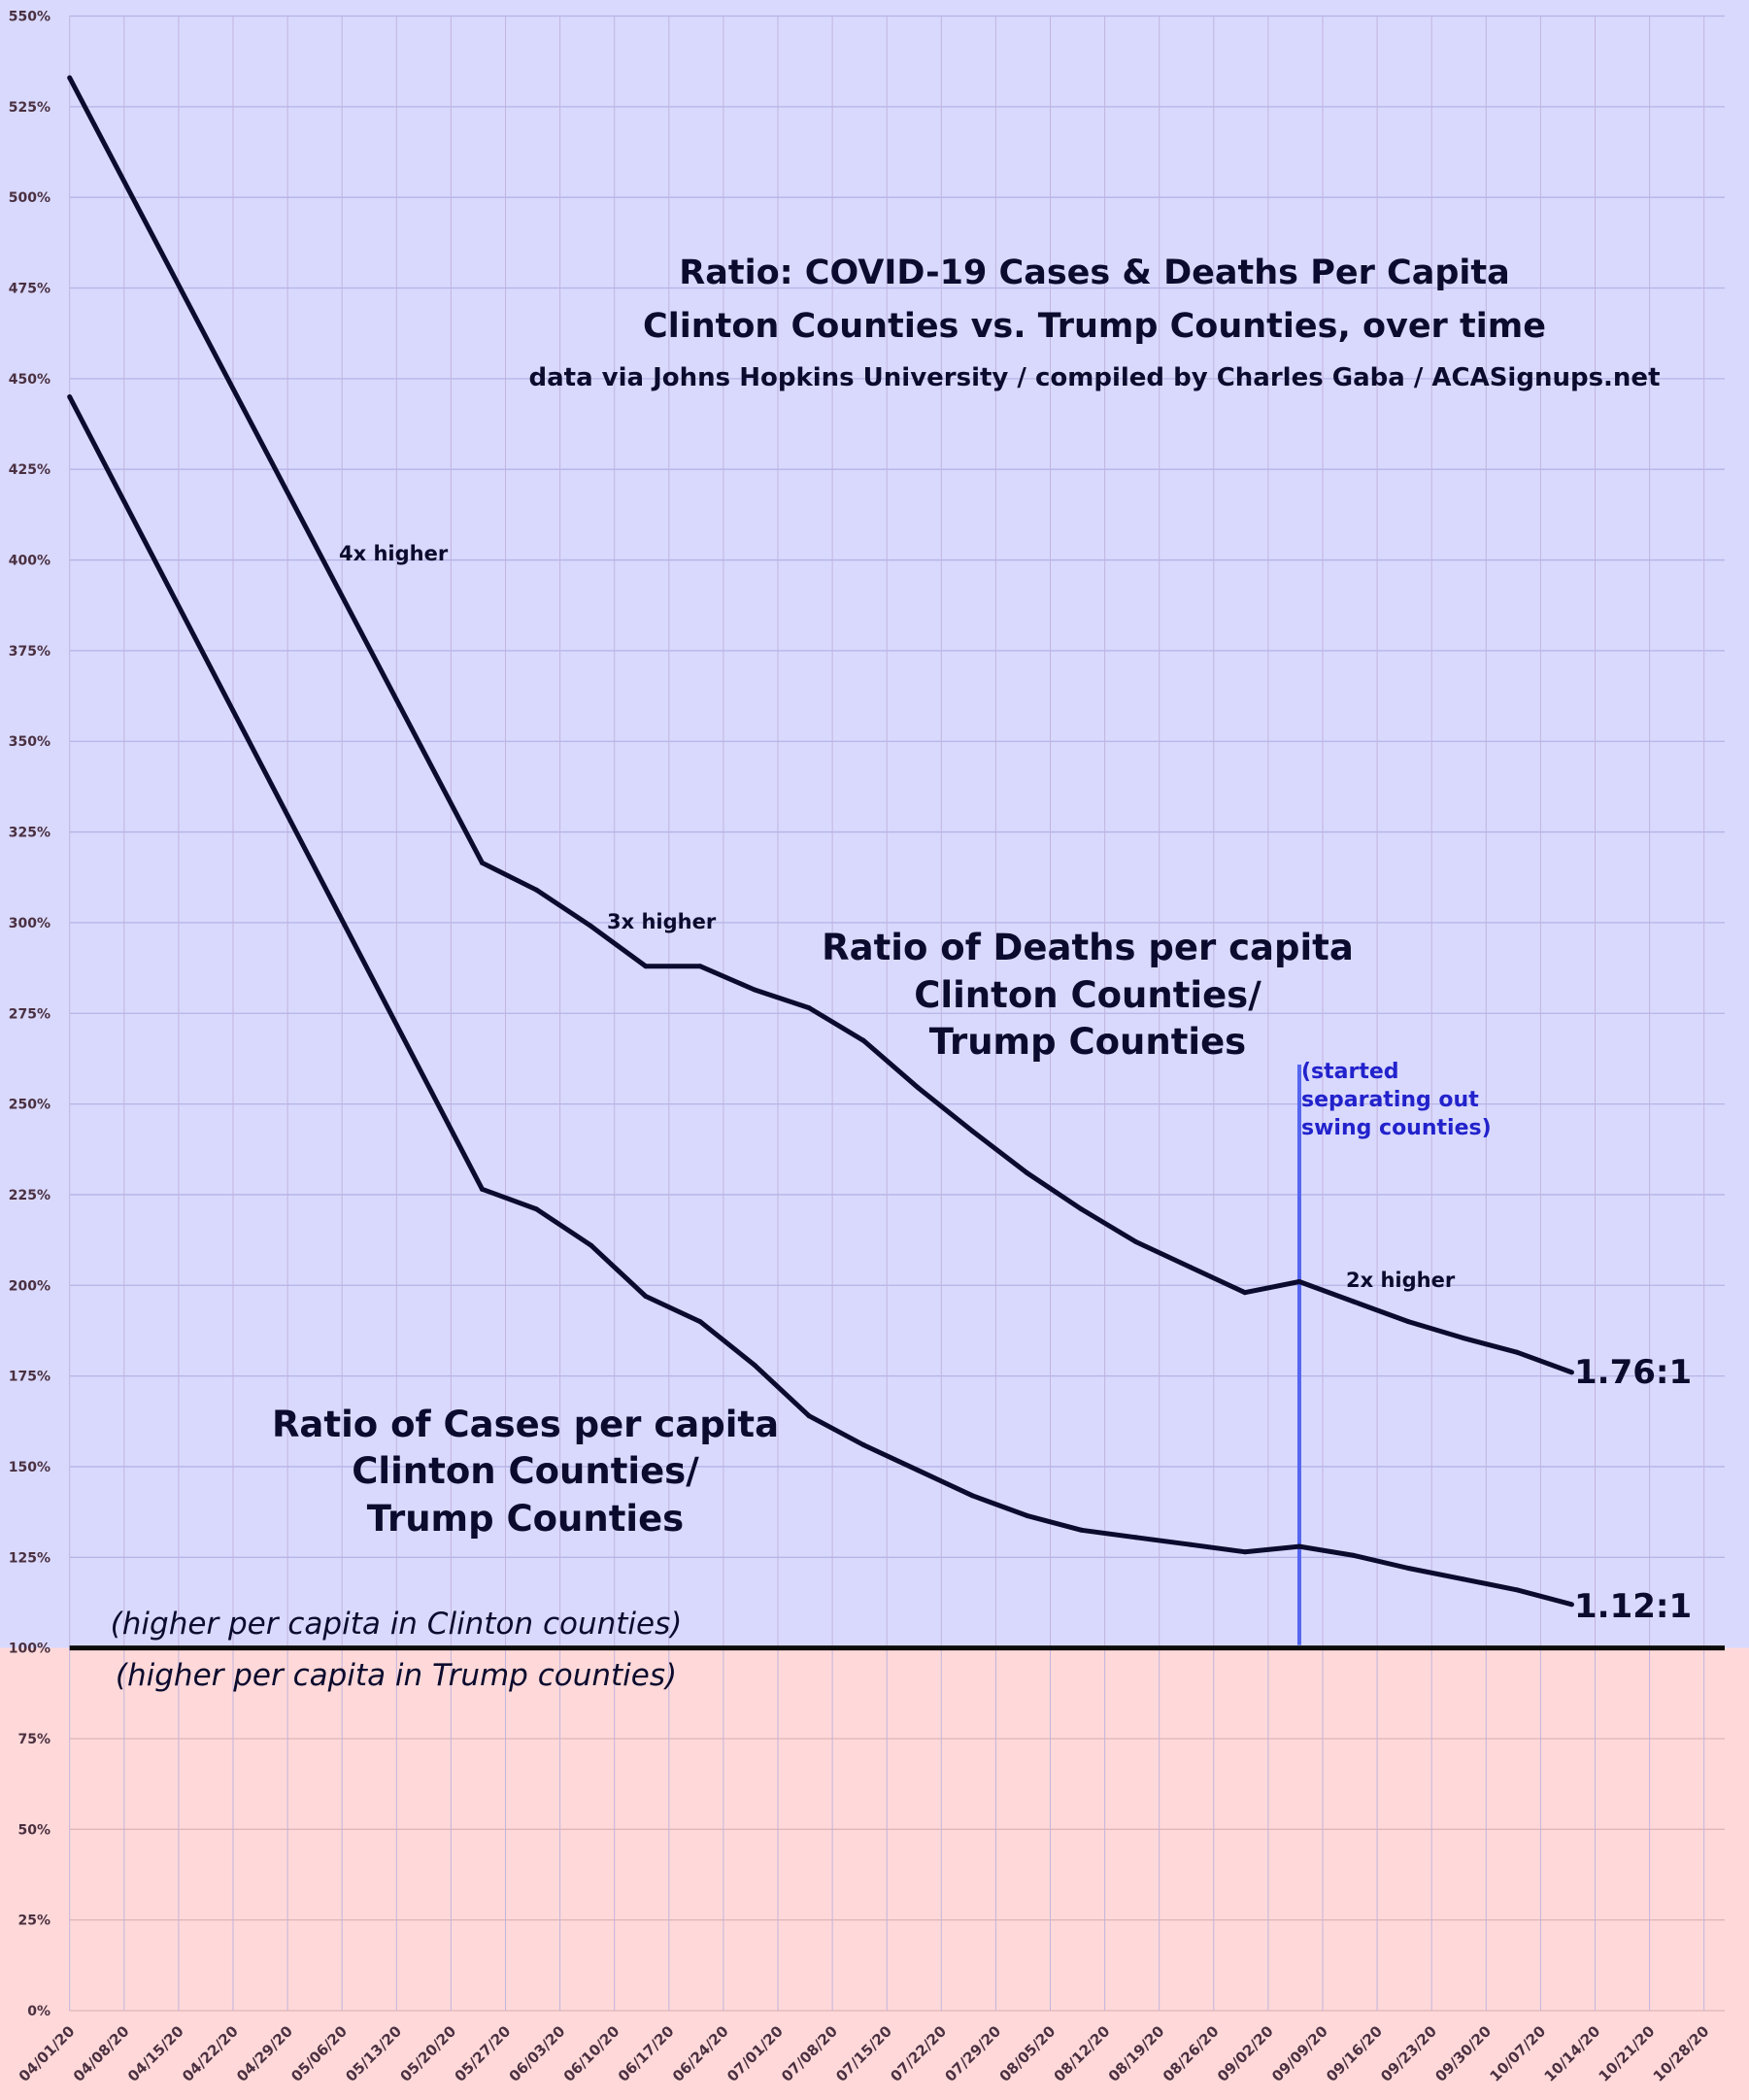 The image size is (1749, 2100). Describe the element at coordinates (30, 833) in the screenshot. I see `y-tick-label: 325%` at that location.